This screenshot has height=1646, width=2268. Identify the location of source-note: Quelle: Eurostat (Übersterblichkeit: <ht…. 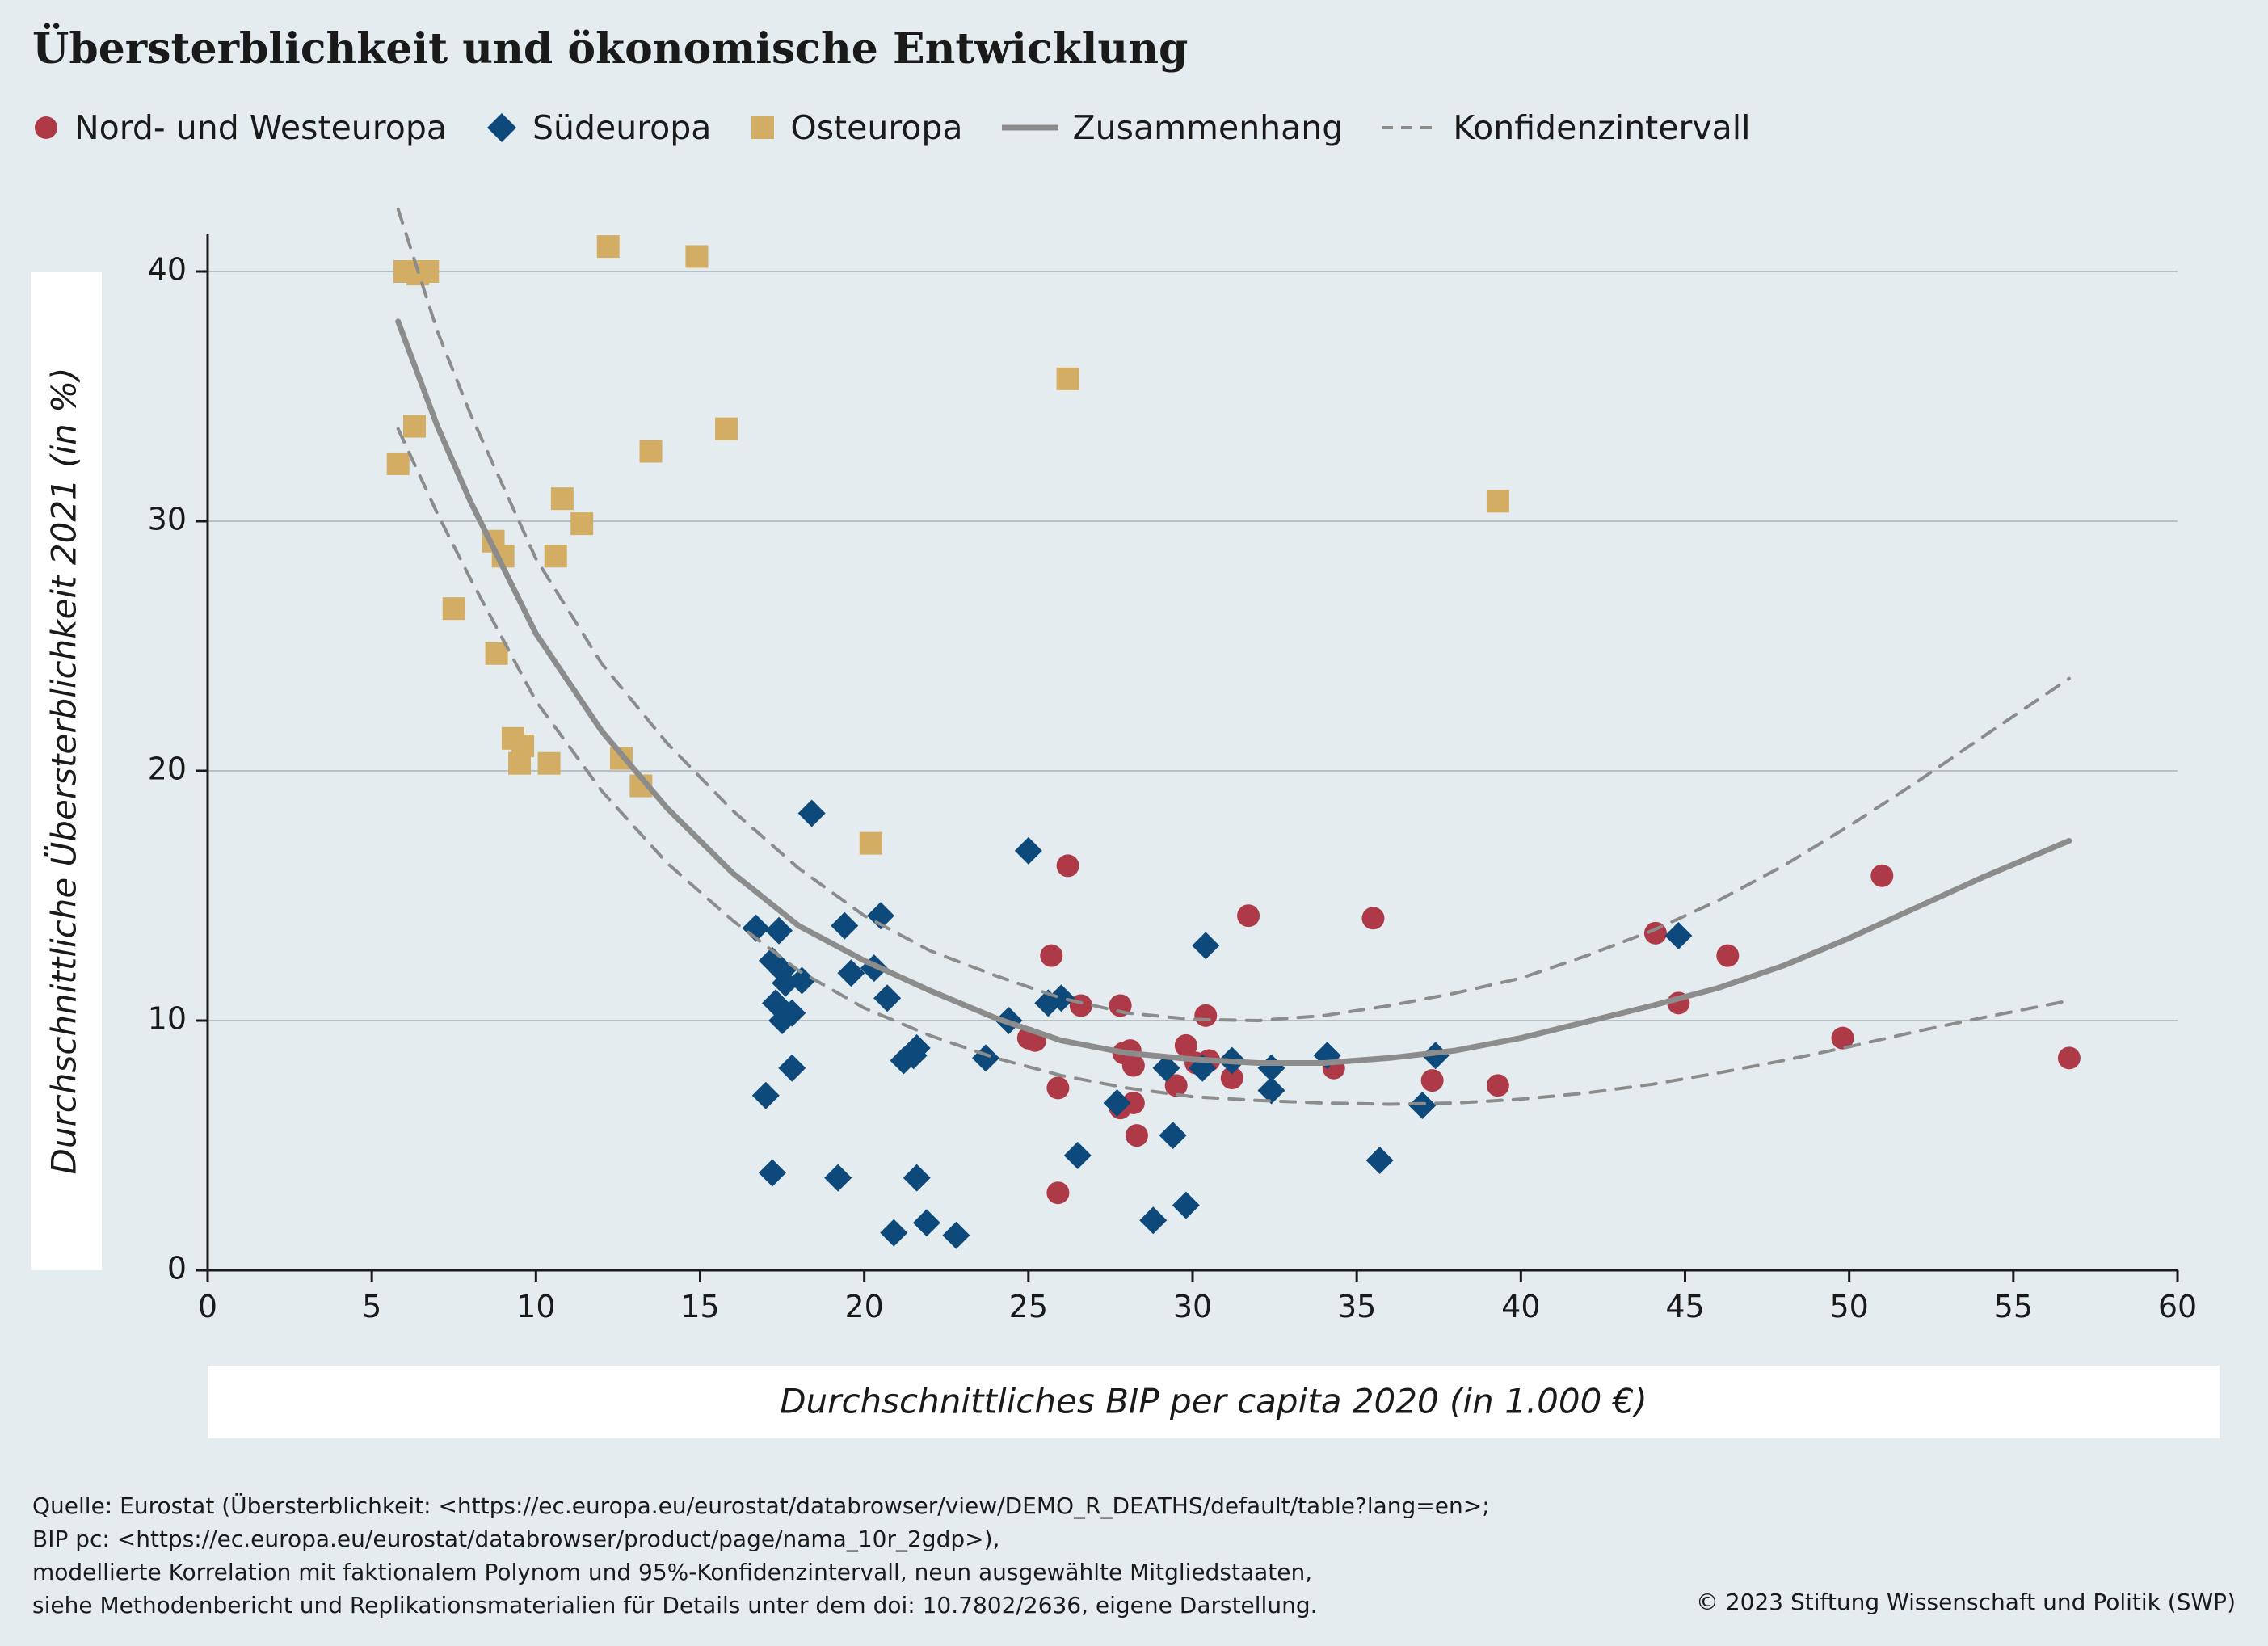
(840, 1555).